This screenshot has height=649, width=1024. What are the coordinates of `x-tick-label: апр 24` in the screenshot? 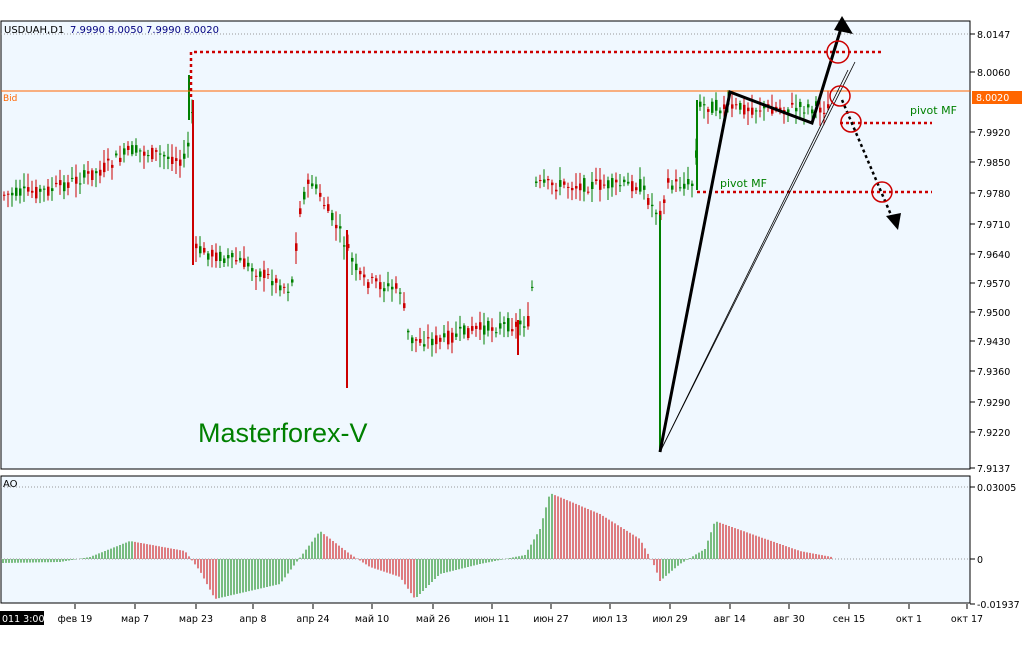 It's located at (312, 619).